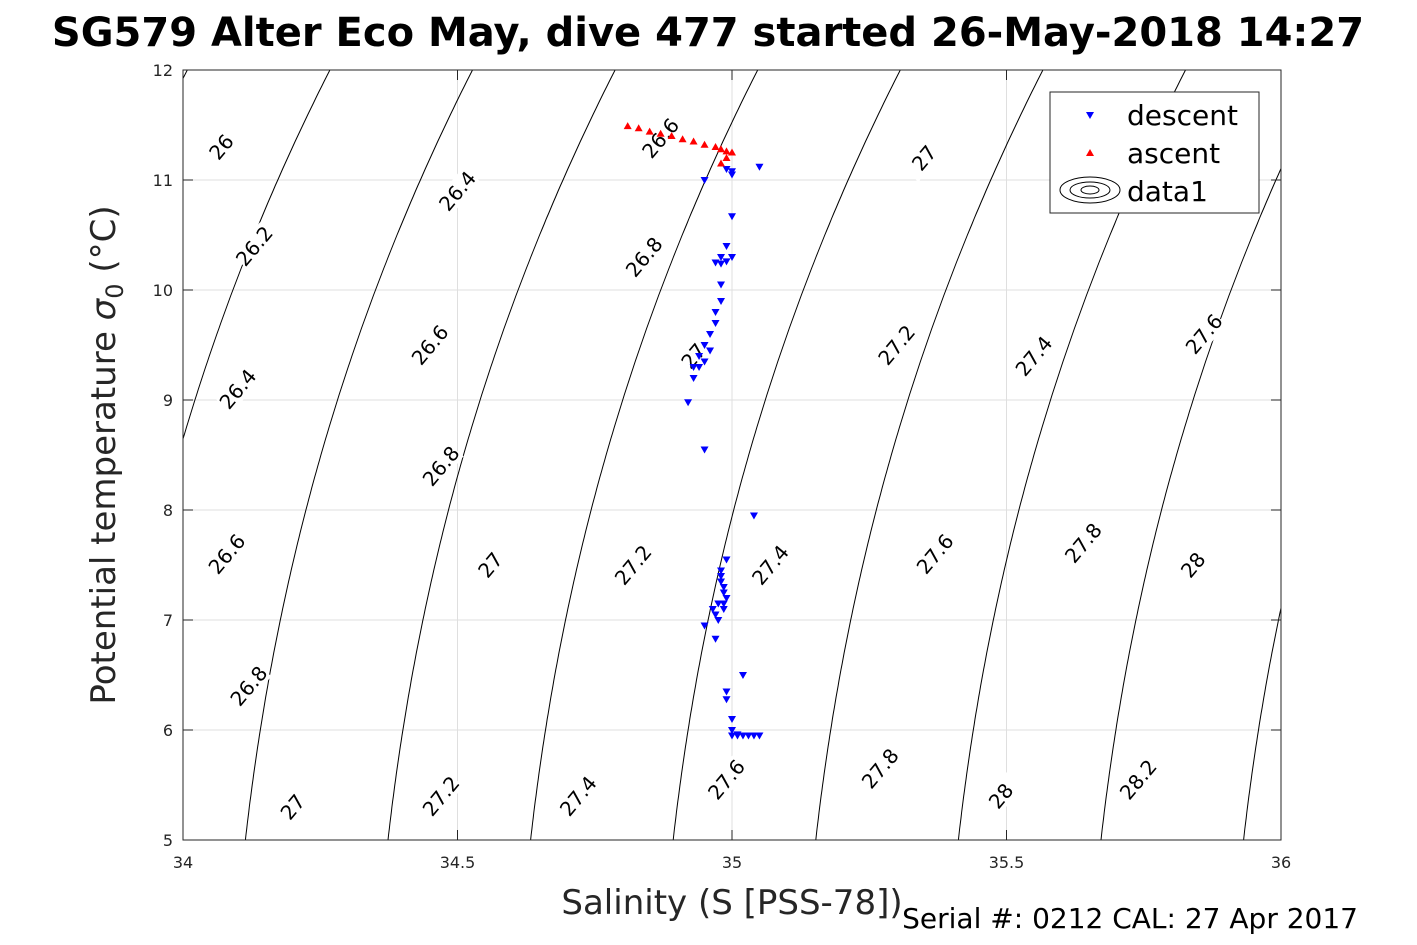 This screenshot has height=945, width=1417. What do you see at coordinates (1182, 115) in the screenshot?
I see `legend-descent-label: descent` at bounding box center [1182, 115].